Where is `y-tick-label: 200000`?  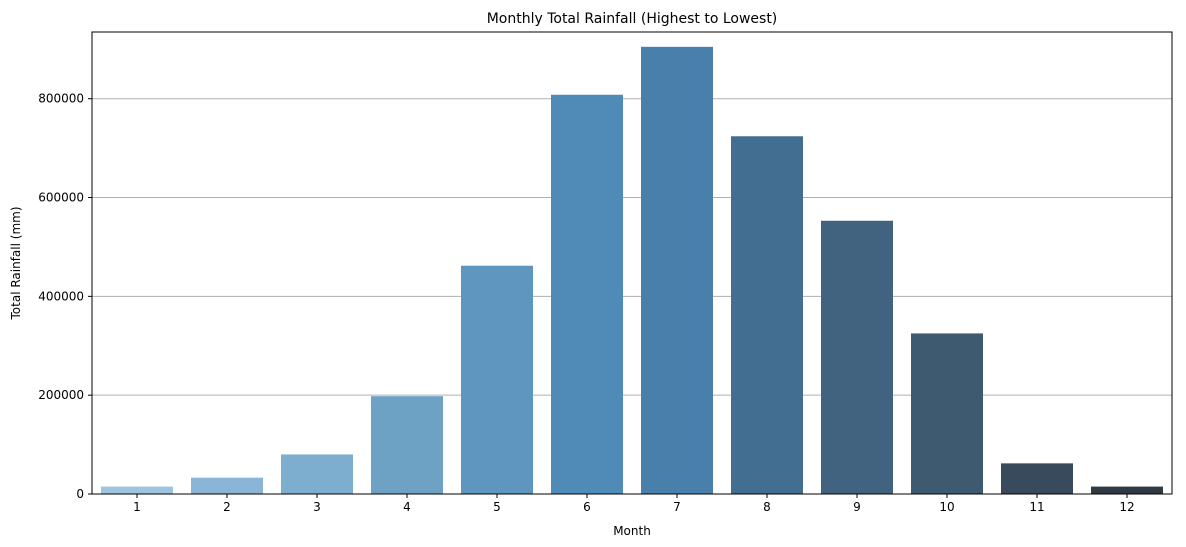 y-tick-label: 200000 is located at coordinates (61, 395).